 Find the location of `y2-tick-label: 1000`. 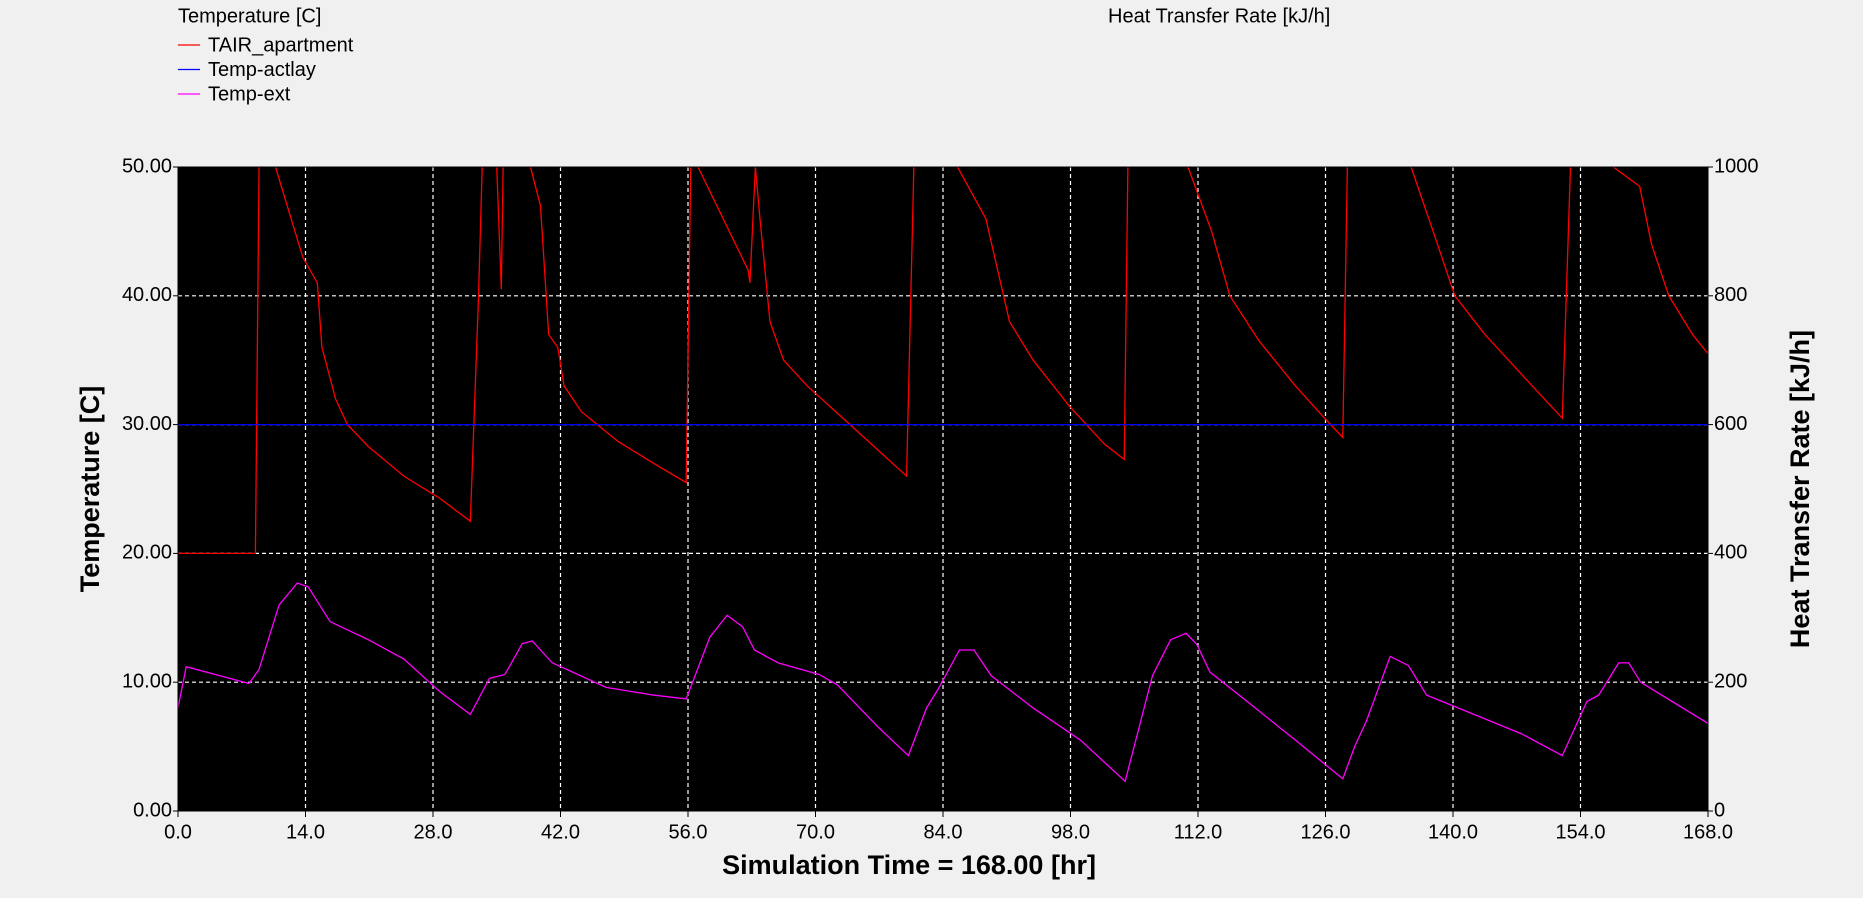

y2-tick-label: 1000 is located at coordinates (1736, 166).